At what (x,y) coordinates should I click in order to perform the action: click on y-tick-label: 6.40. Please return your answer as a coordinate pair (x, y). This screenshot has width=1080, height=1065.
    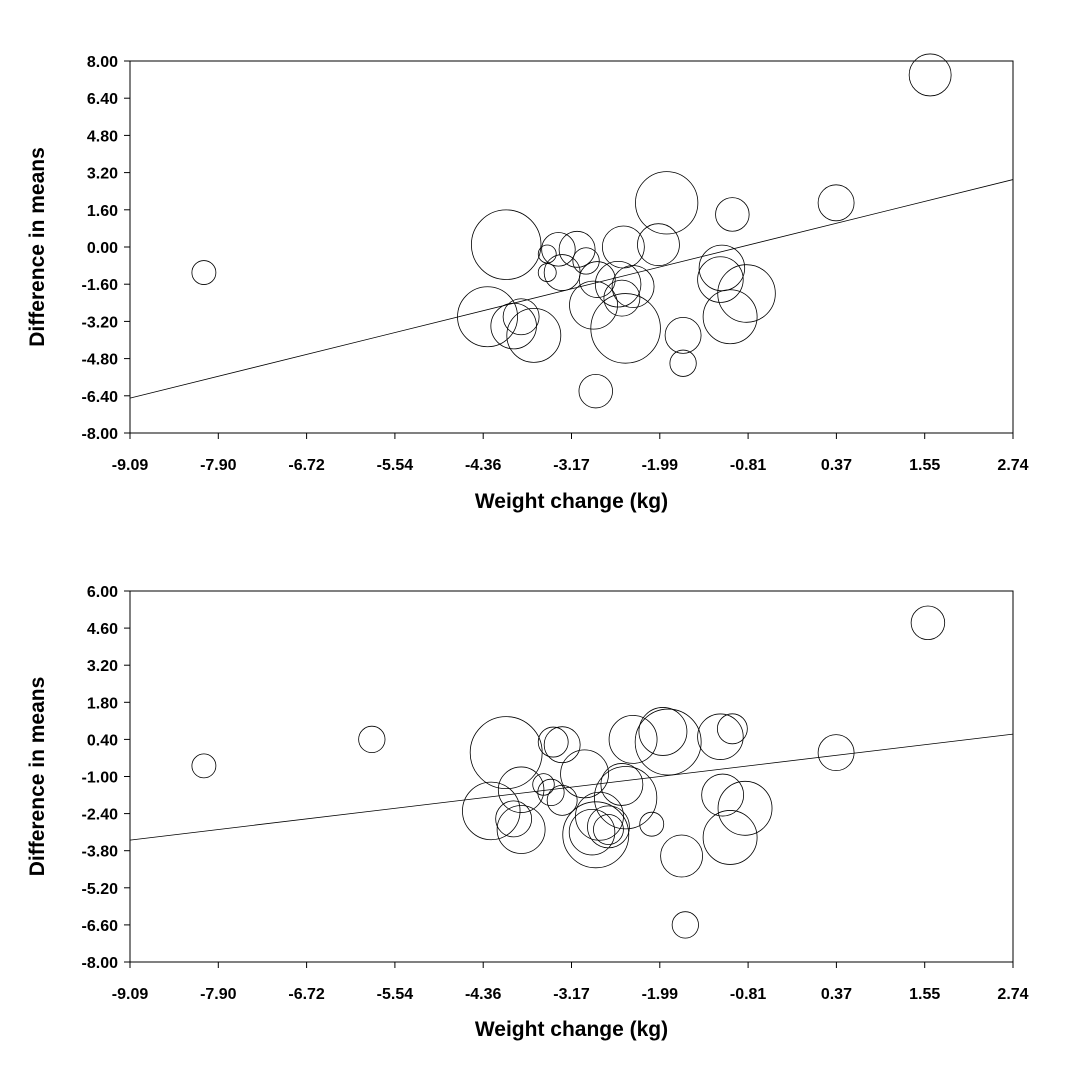
    Looking at the image, I should click on (102, 99).